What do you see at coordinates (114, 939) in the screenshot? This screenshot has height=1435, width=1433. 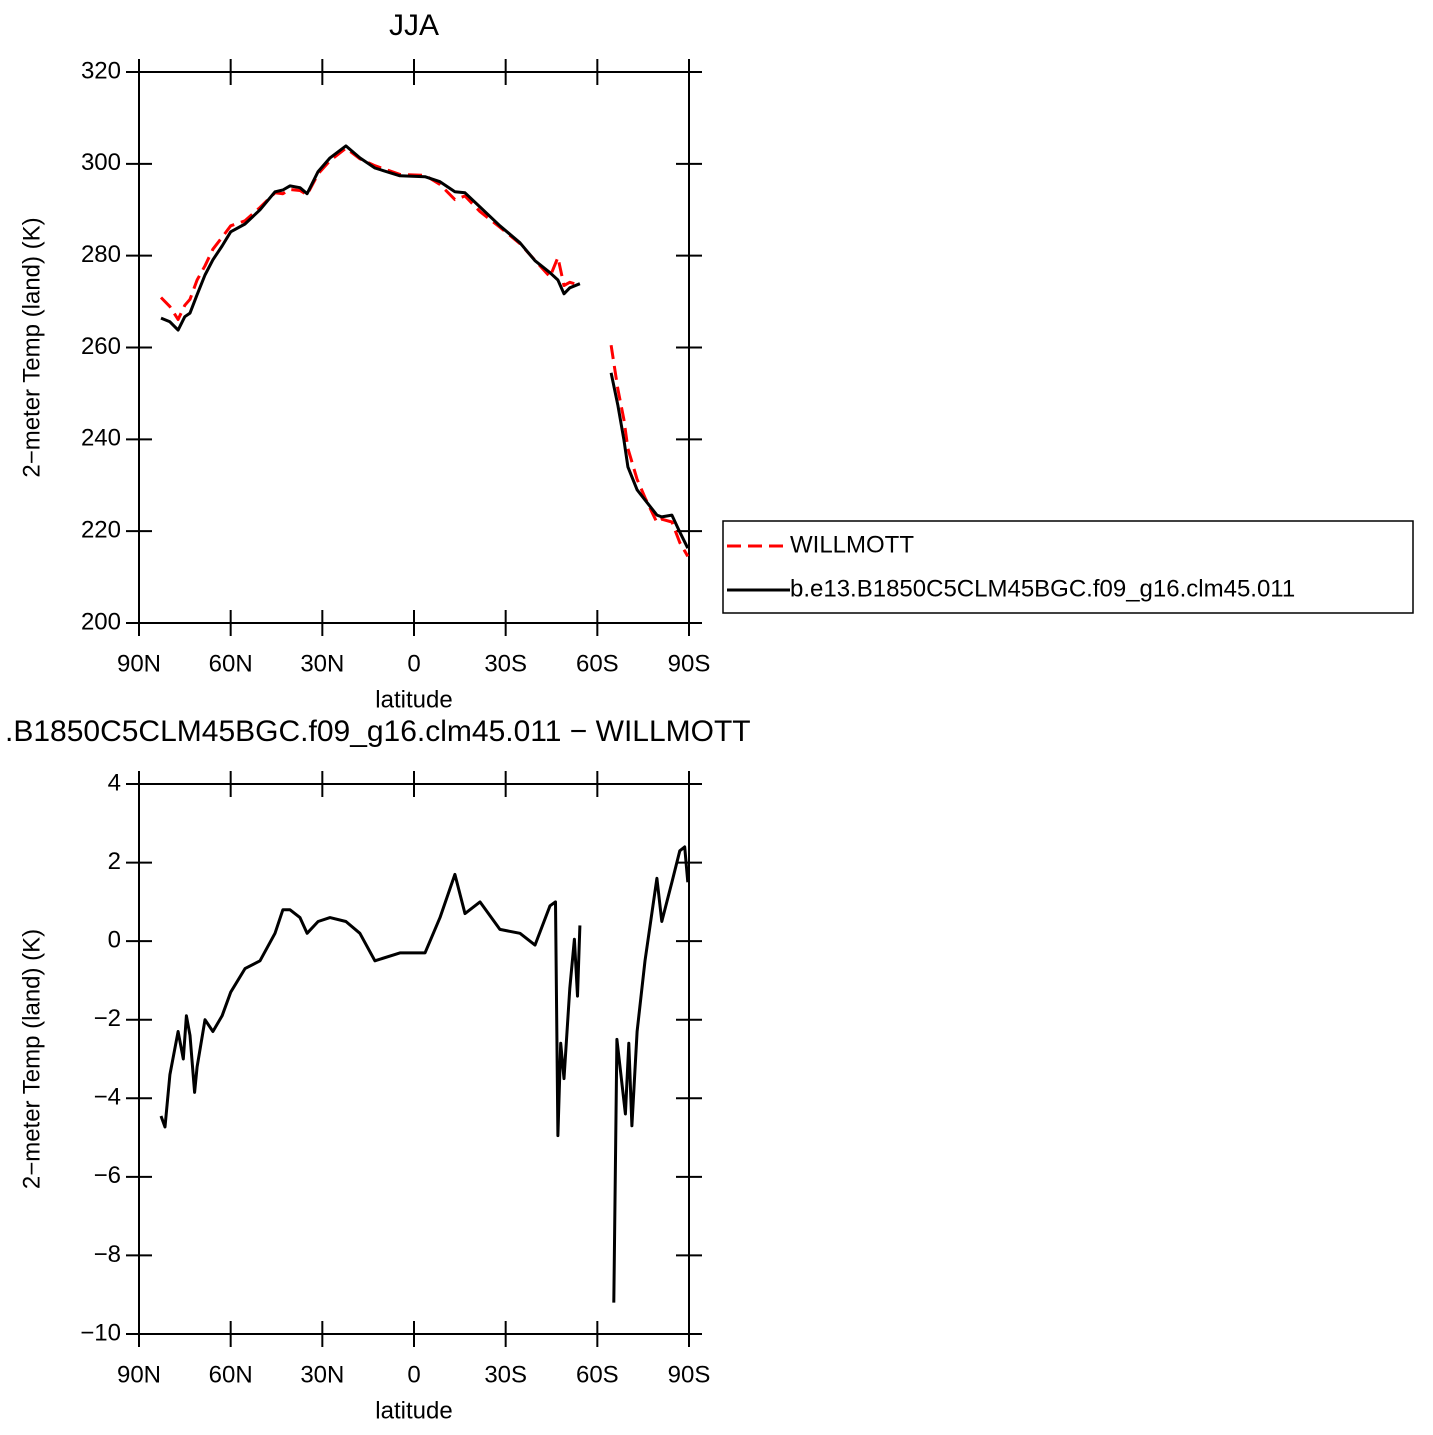 I see `y-tick-label: 0` at bounding box center [114, 939].